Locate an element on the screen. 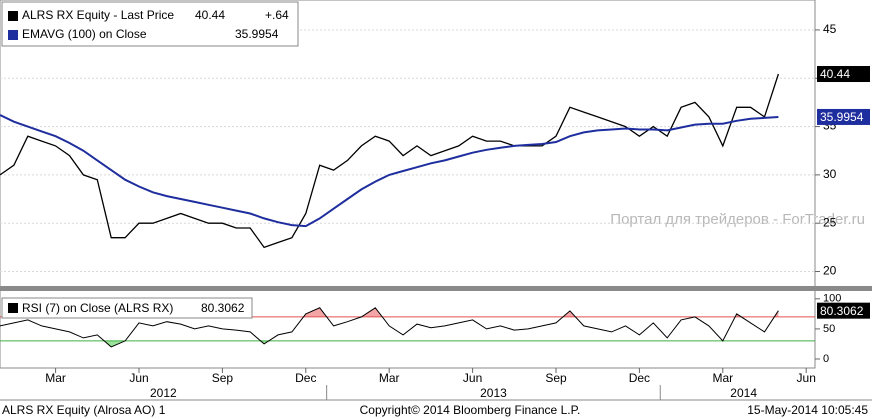  legend-text: 80.3062 is located at coordinates (223, 308).